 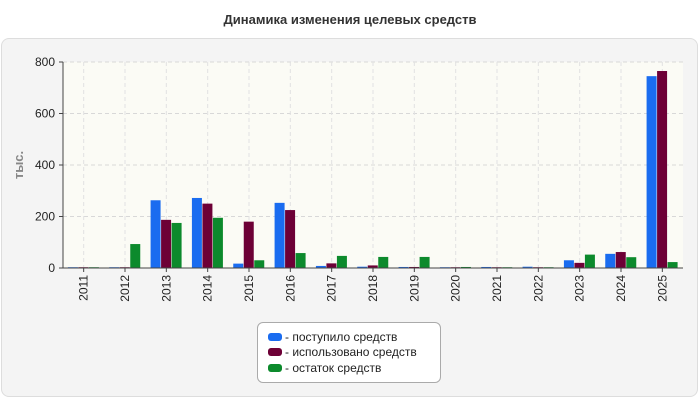 What do you see at coordinates (51, 268) in the screenshot?
I see `y-tick-label: 0` at bounding box center [51, 268].